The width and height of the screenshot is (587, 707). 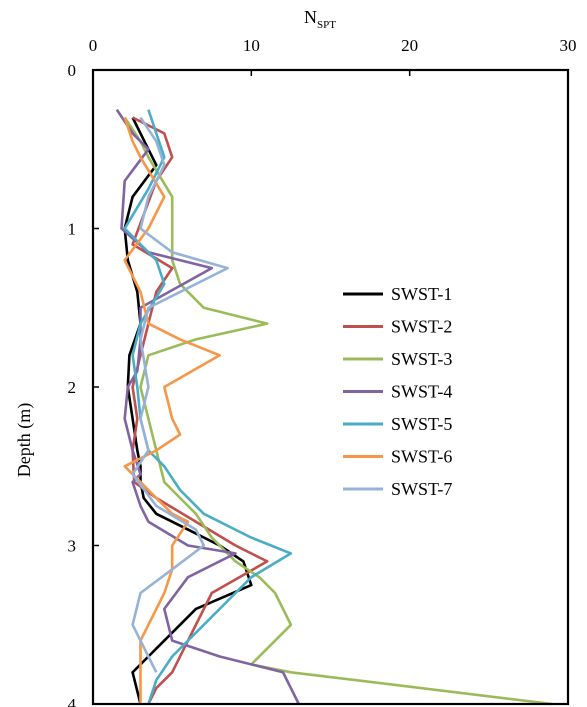 What do you see at coordinates (421, 424) in the screenshot?
I see `legend-label-swst-5: SWST-5` at bounding box center [421, 424].